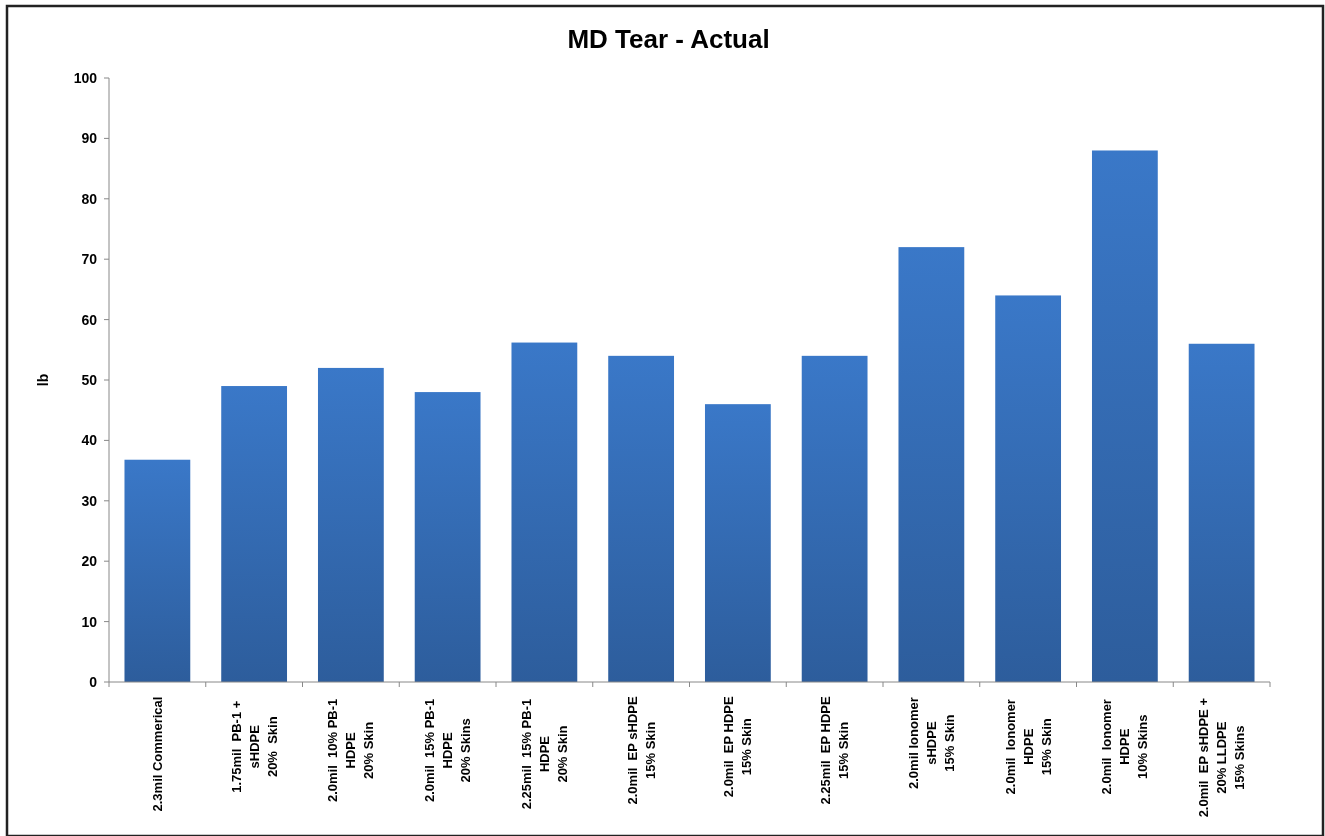  What do you see at coordinates (89, 319) in the screenshot?
I see `y-tick-label: 60` at bounding box center [89, 319].